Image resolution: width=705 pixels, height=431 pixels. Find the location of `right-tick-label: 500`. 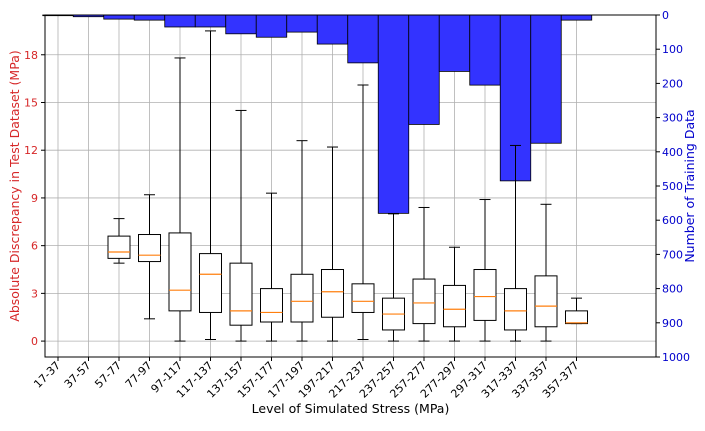

right-tick-label: 500 is located at coordinates (672, 186).